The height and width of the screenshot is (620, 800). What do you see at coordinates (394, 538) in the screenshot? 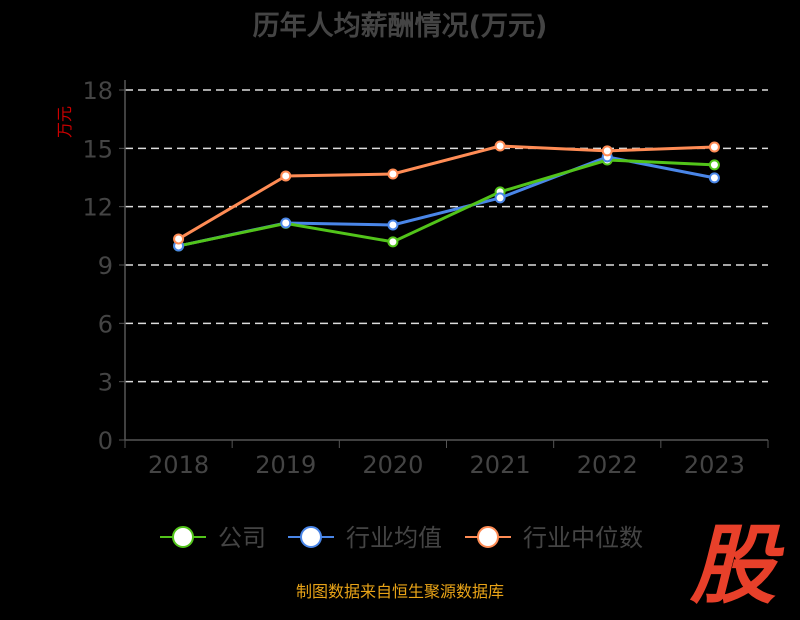
I see `legend-label: 行业均值` at bounding box center [394, 538].